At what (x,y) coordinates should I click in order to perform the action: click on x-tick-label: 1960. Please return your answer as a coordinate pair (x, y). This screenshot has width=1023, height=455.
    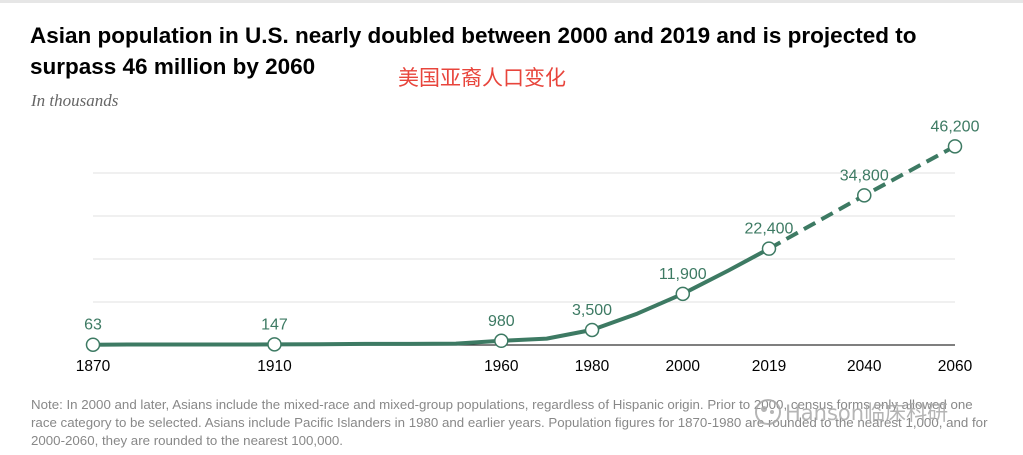
    Looking at the image, I should click on (501, 366).